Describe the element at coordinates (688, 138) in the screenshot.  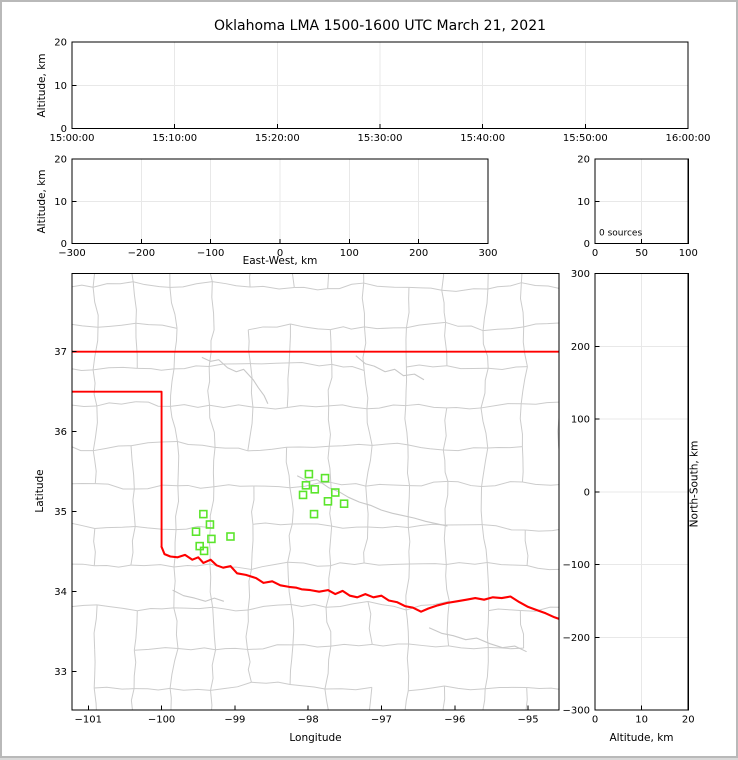
I see `x-tick-label: 16:00:00` at that location.